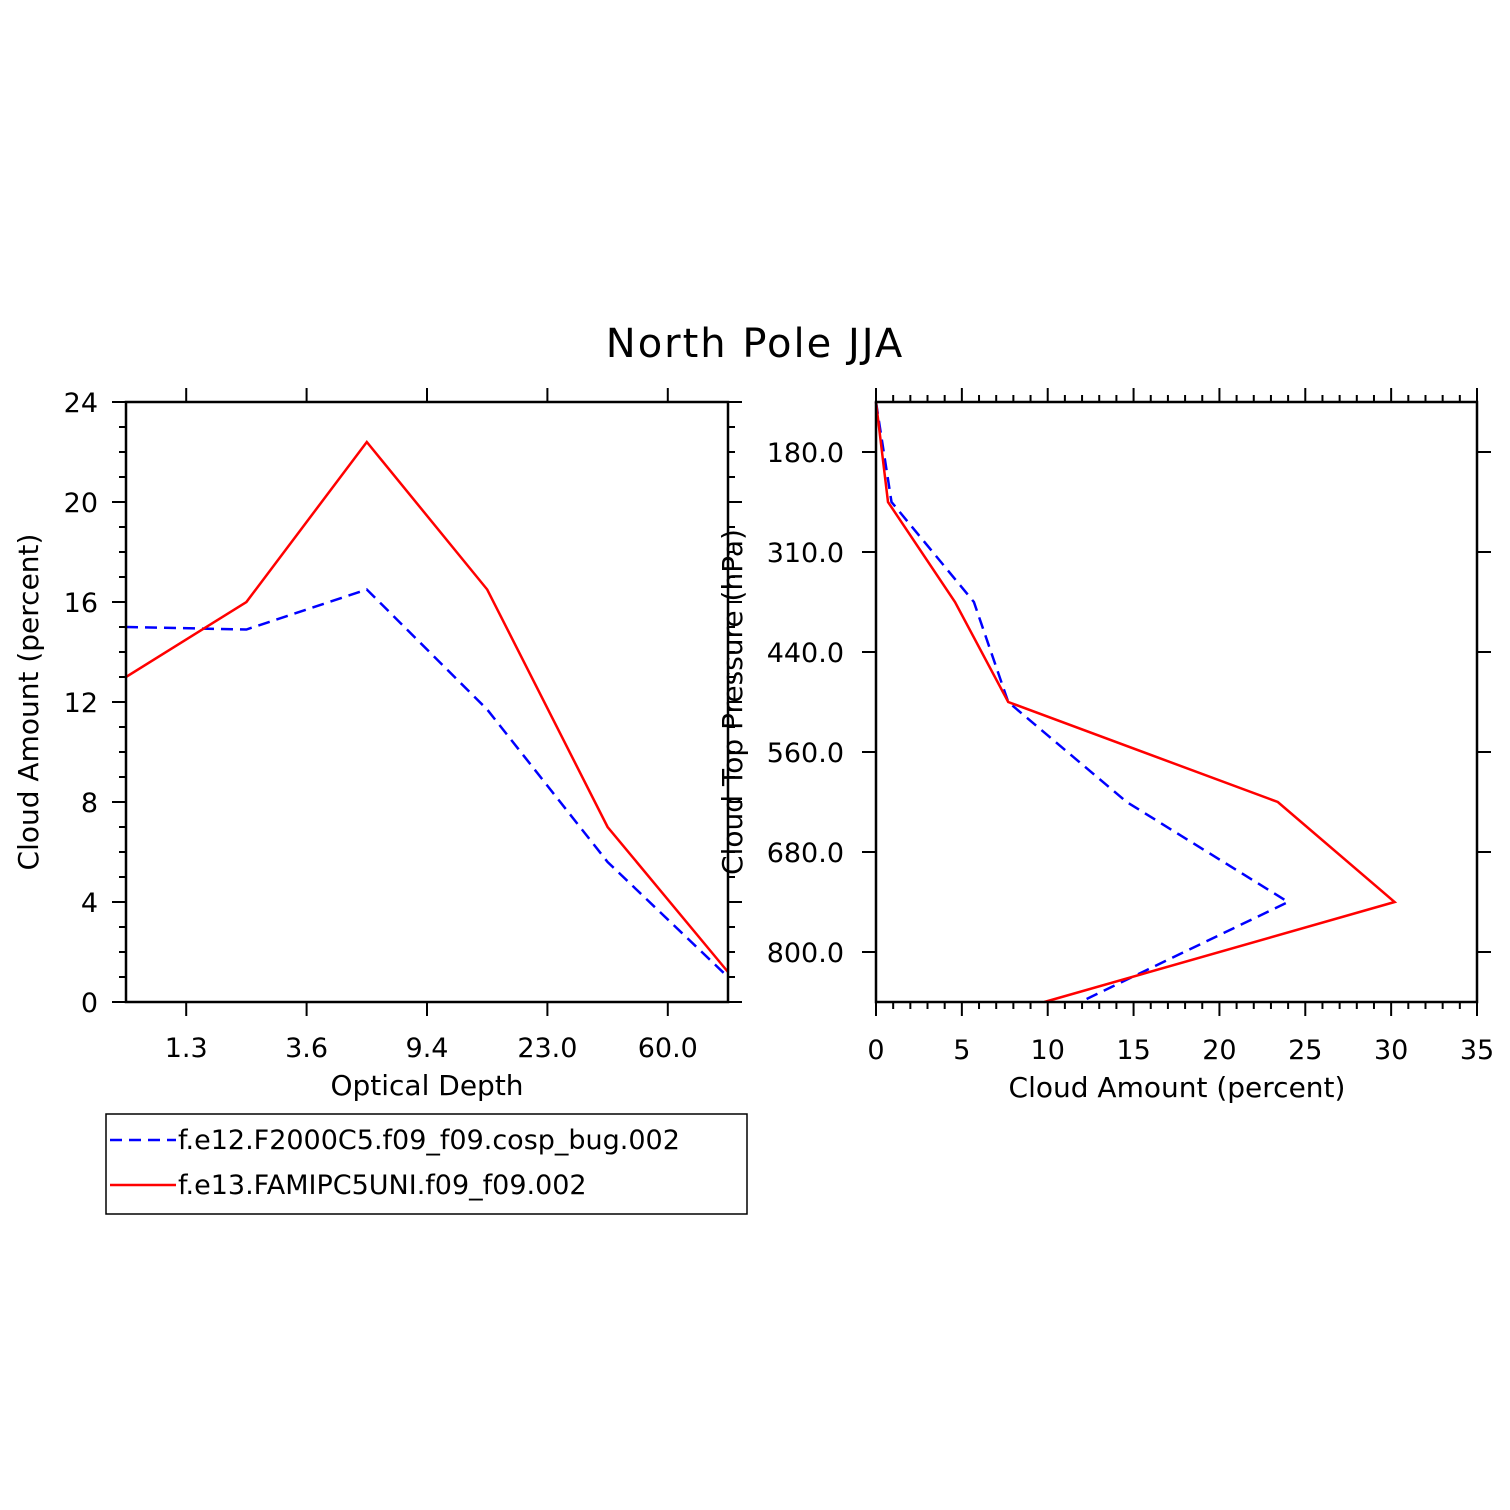 This screenshot has width=1510, height=1510. What do you see at coordinates (547, 1048) in the screenshot?
I see `left-xtick-label: 23.0` at bounding box center [547, 1048].